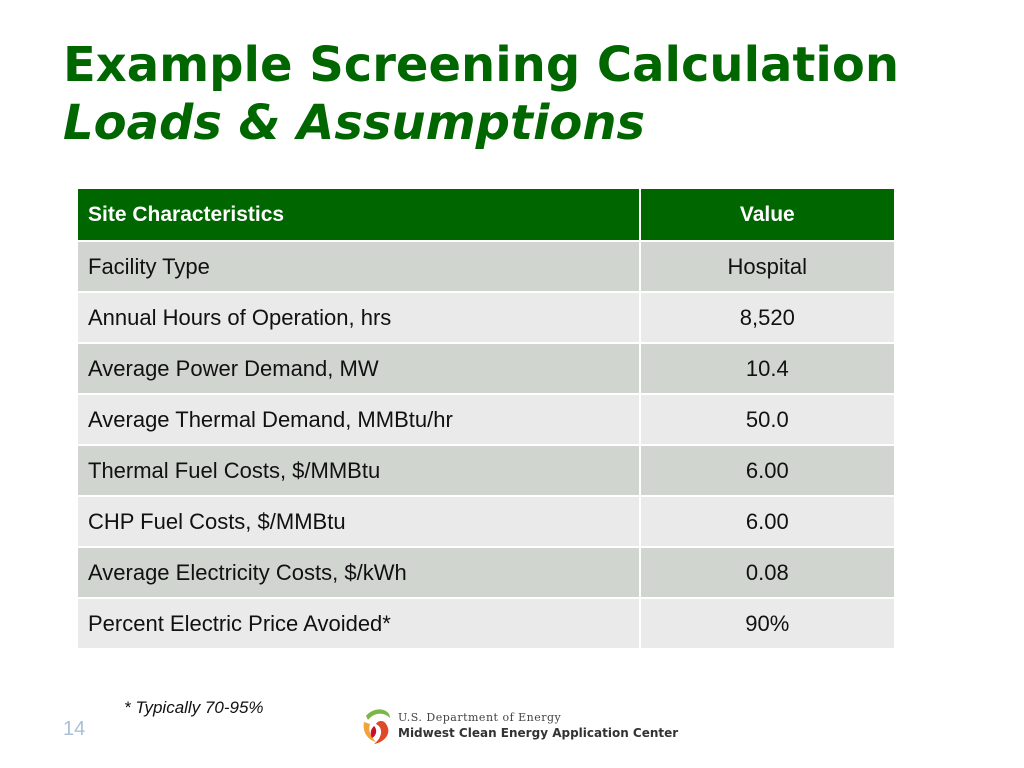 Image resolution: width=1024 pixels, height=768 pixels. I want to click on table-row: Annual Hours of Operation, hrs 8,520, so click(486, 317).